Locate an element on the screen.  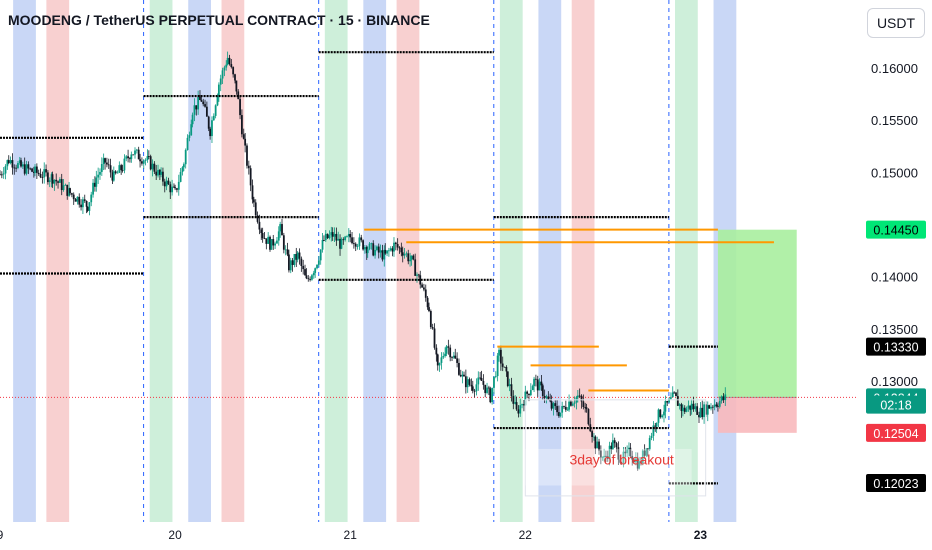
annotation-group: 3day of breakout is located at coordinates (615, 448).